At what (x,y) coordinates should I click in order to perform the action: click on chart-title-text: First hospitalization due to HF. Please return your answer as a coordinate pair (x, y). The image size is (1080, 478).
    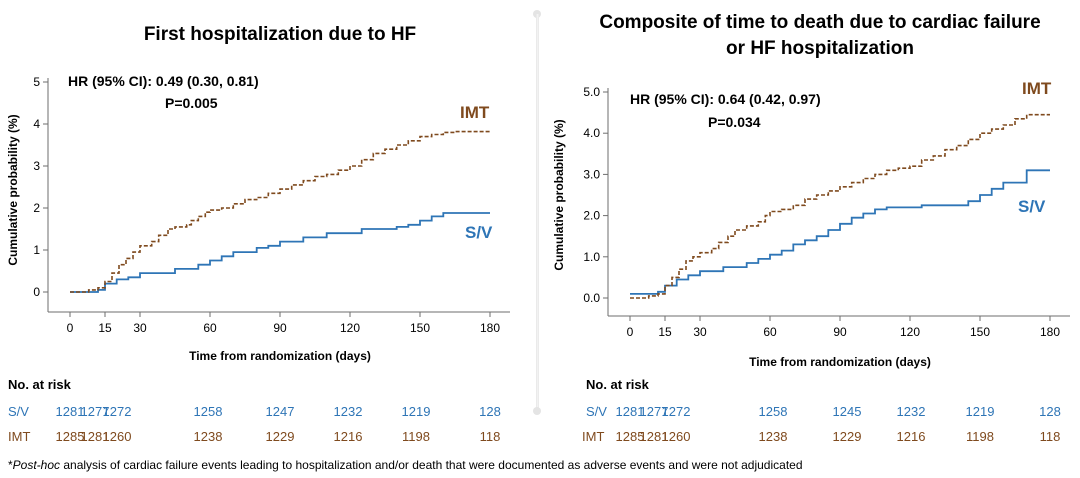
    Looking at the image, I should click on (280, 34).